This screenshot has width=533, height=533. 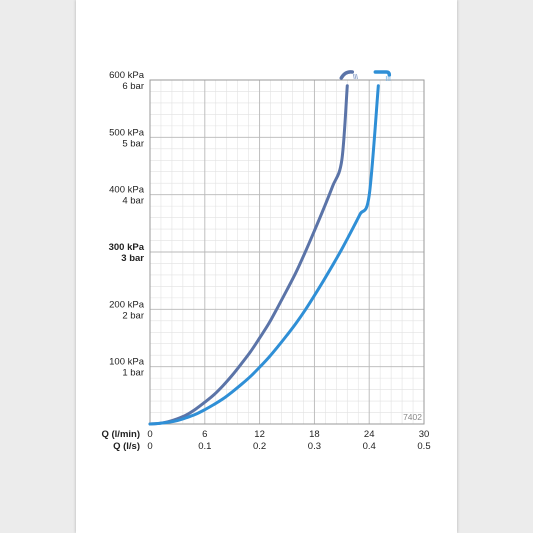 What do you see at coordinates (369, 434) in the screenshot?
I see `x-tick-label-lmin: 24` at bounding box center [369, 434].